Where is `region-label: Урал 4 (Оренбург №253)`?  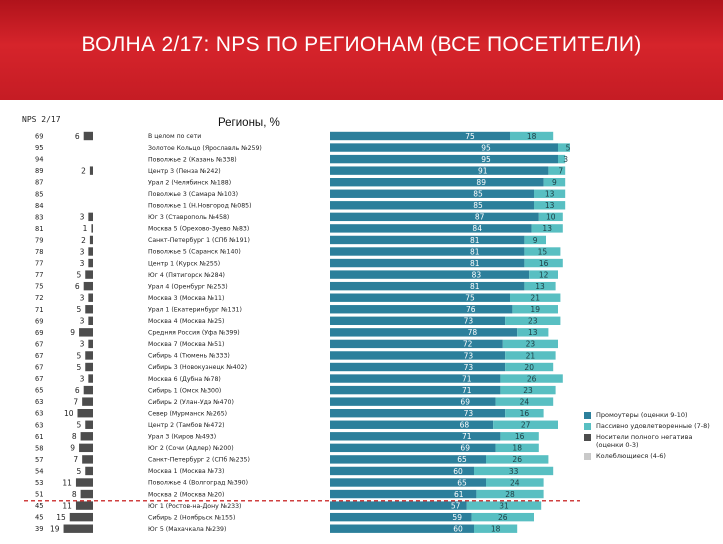 region-label: Урал 4 (Оренбург №253) is located at coordinates (188, 286).